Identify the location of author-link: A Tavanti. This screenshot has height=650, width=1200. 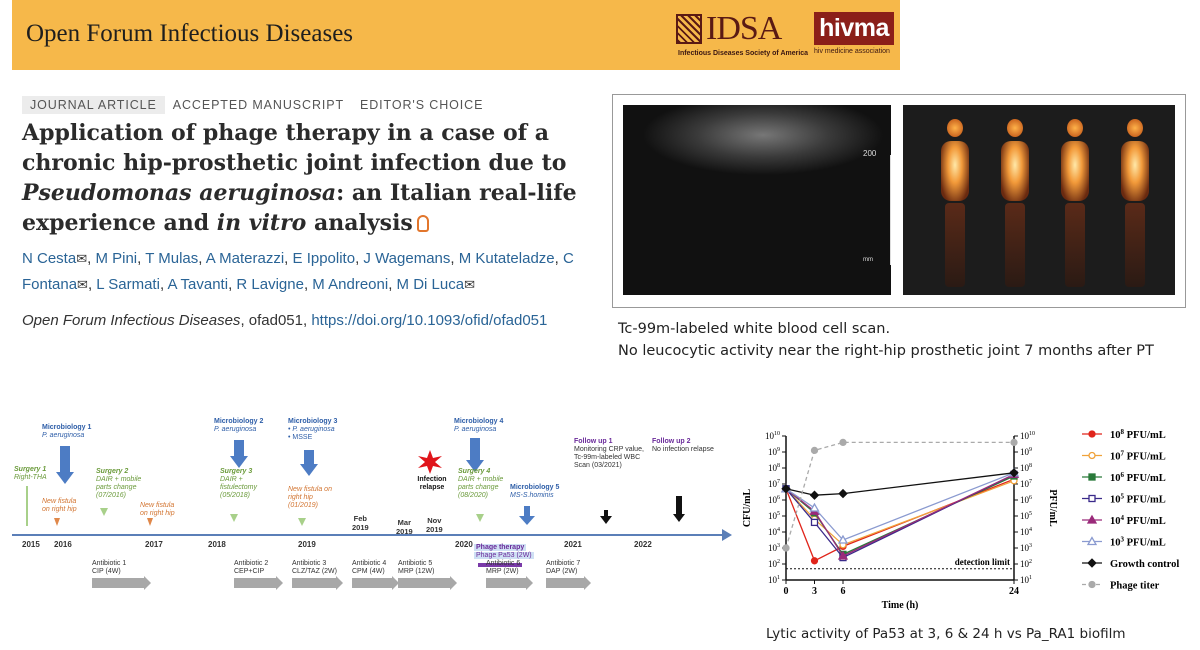
(198, 284).